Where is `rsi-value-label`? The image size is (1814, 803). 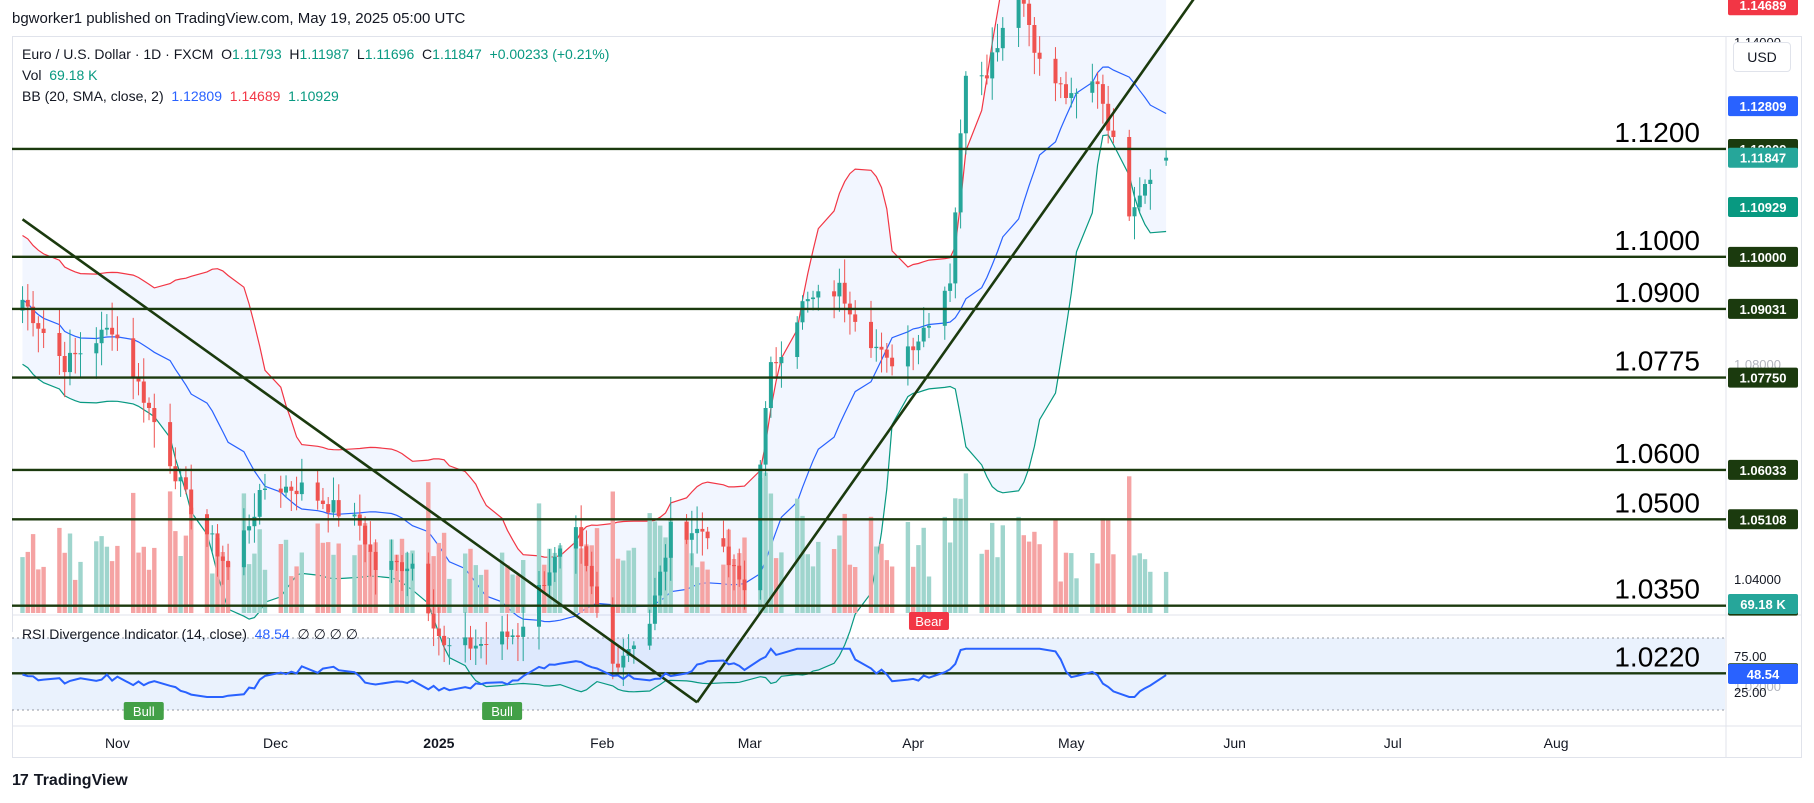 rsi-value-label is located at coordinates (1763, 674).